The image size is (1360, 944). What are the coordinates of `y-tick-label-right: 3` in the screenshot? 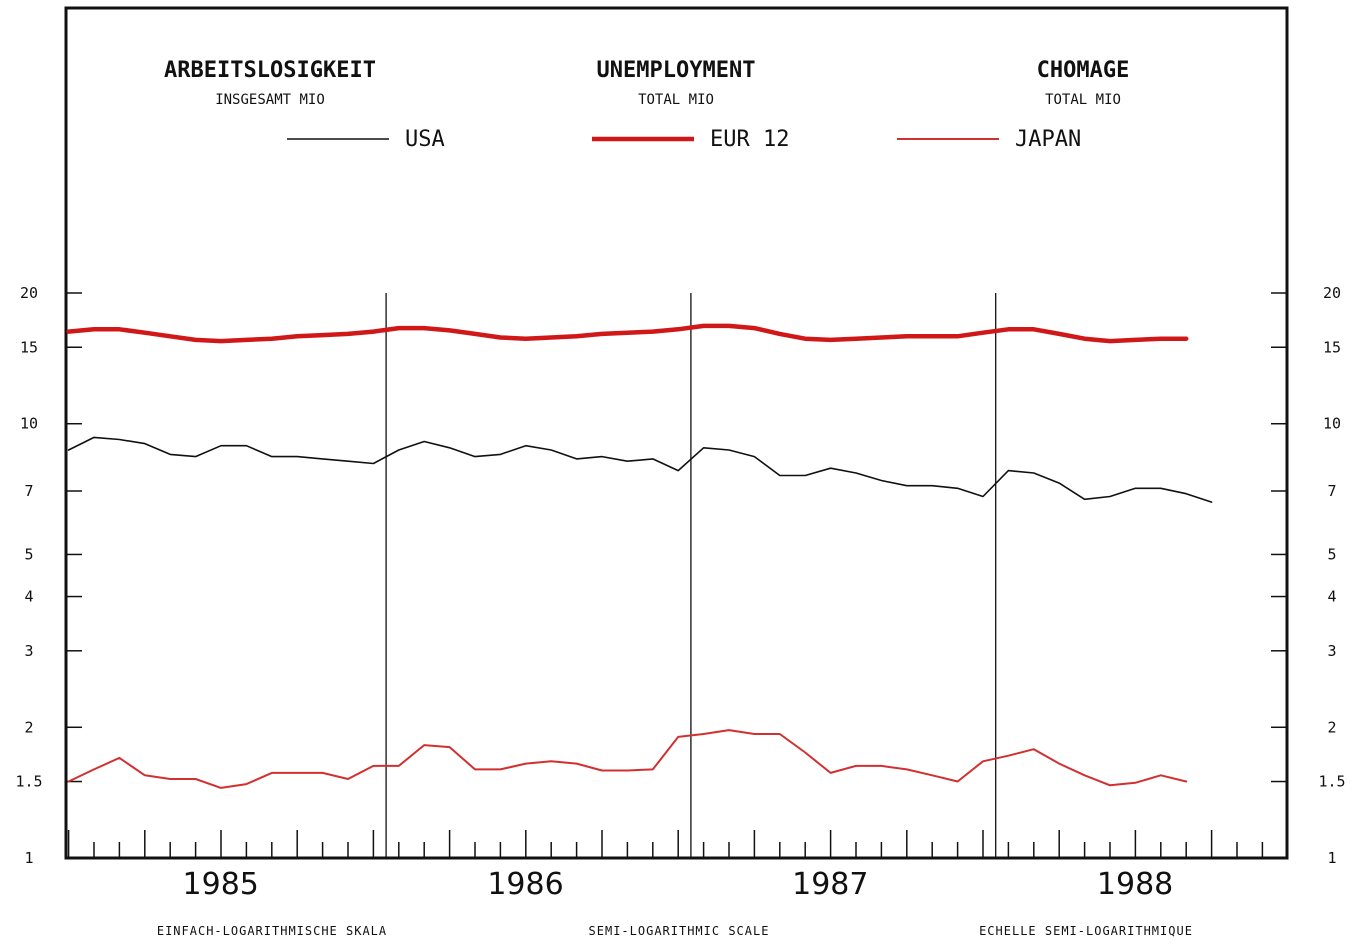 It's located at (1331, 651).